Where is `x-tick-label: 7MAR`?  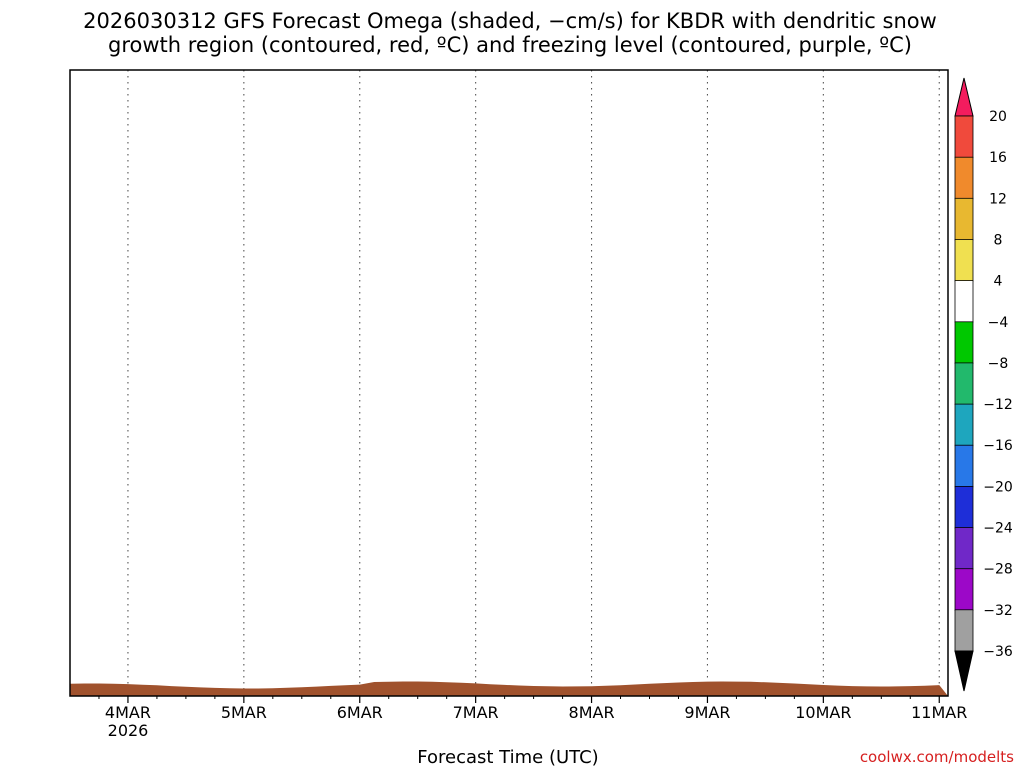
x-tick-label: 7MAR is located at coordinates (476, 712).